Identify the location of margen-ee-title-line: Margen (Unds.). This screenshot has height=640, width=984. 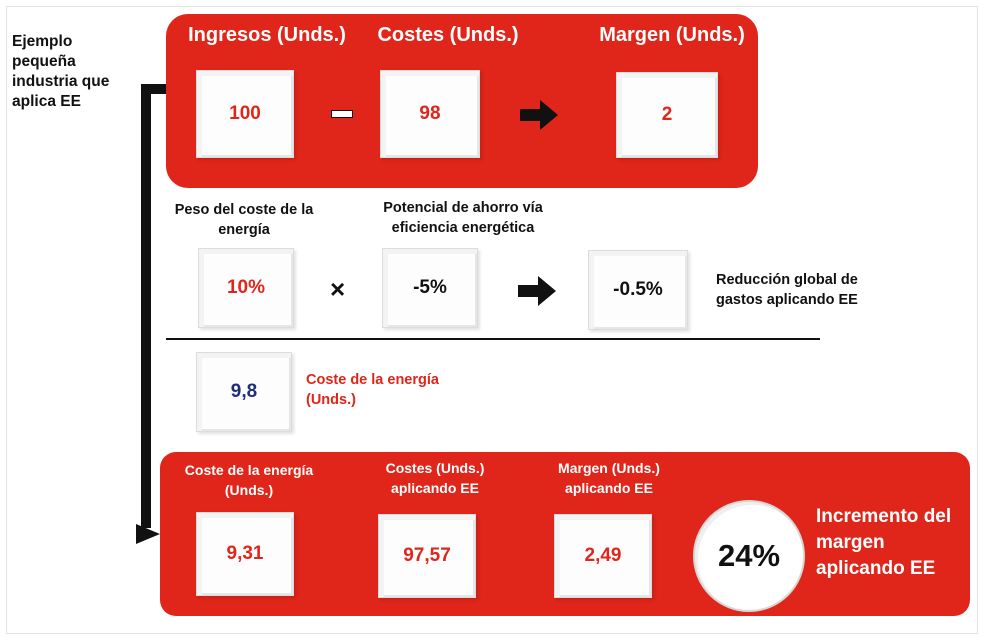
(609, 468).